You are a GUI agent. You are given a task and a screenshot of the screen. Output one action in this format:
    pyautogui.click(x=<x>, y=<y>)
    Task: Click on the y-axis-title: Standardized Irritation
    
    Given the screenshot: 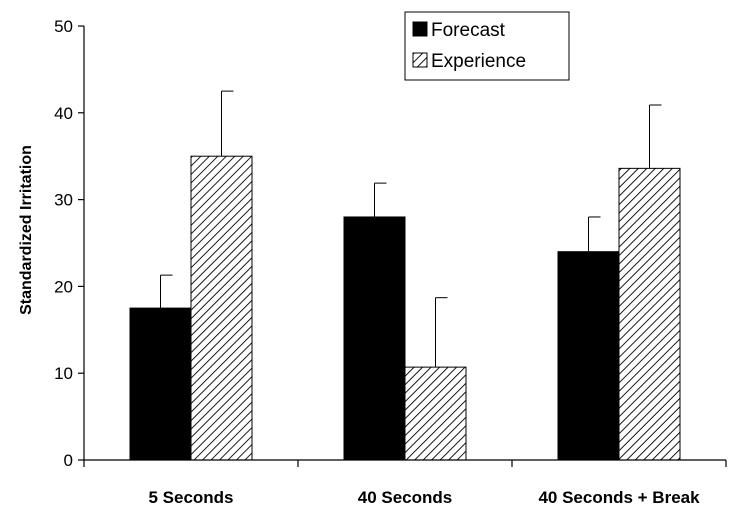 What is the action you would take?
    pyautogui.click(x=26, y=230)
    